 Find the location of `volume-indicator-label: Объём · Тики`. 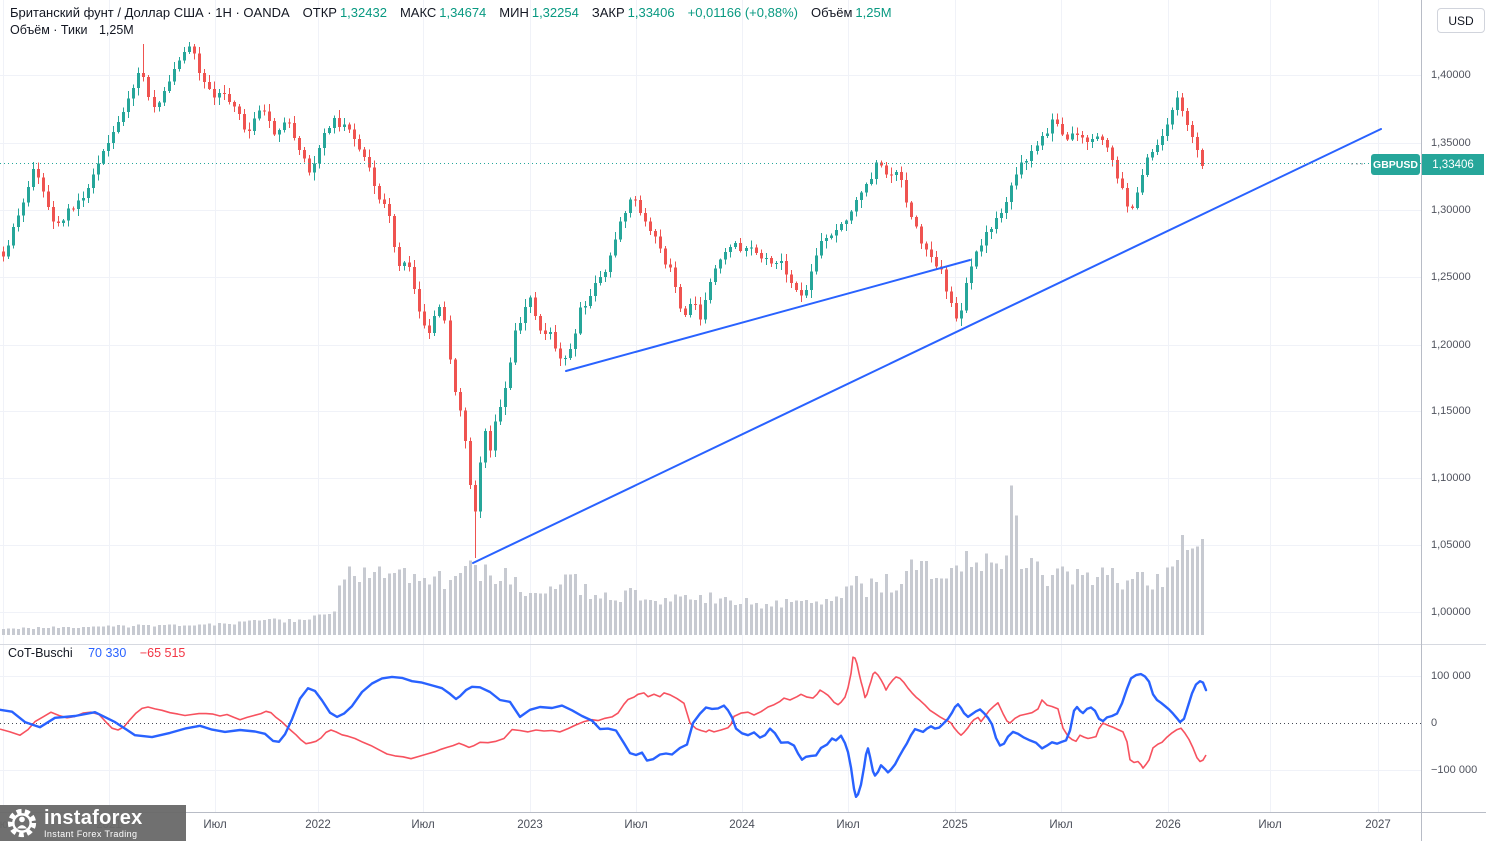

volume-indicator-label: Объём · Тики is located at coordinates (49, 30).